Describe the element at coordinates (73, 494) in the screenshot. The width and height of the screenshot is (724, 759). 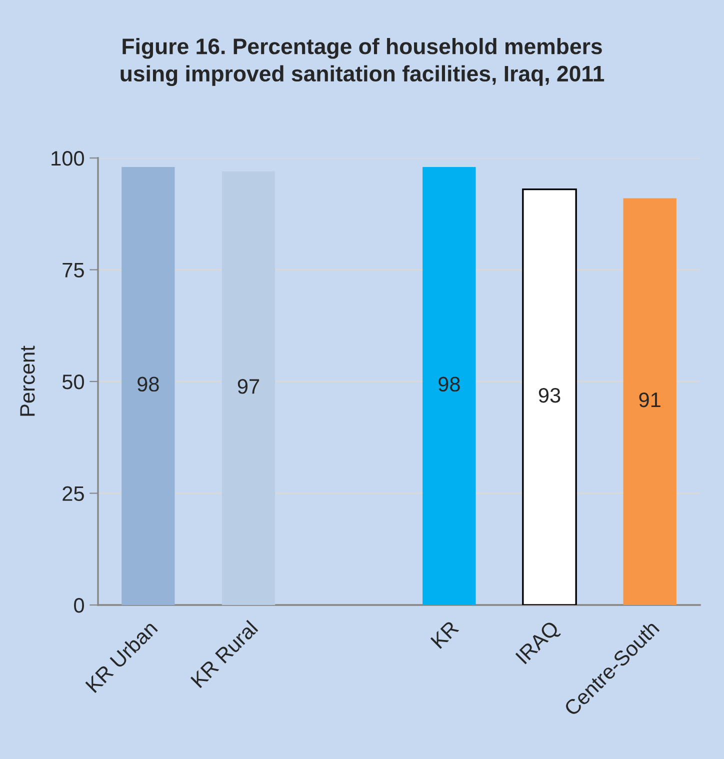
I see `y-tick-label: 25` at that location.